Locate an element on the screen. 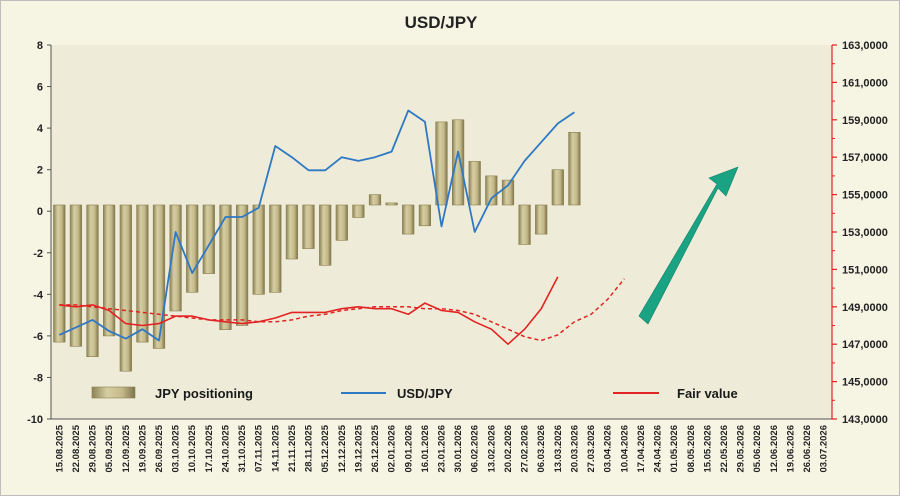 Image resolution: width=900 pixels, height=497 pixels. x-tick-label: 20.03.2026 is located at coordinates (574, 449).